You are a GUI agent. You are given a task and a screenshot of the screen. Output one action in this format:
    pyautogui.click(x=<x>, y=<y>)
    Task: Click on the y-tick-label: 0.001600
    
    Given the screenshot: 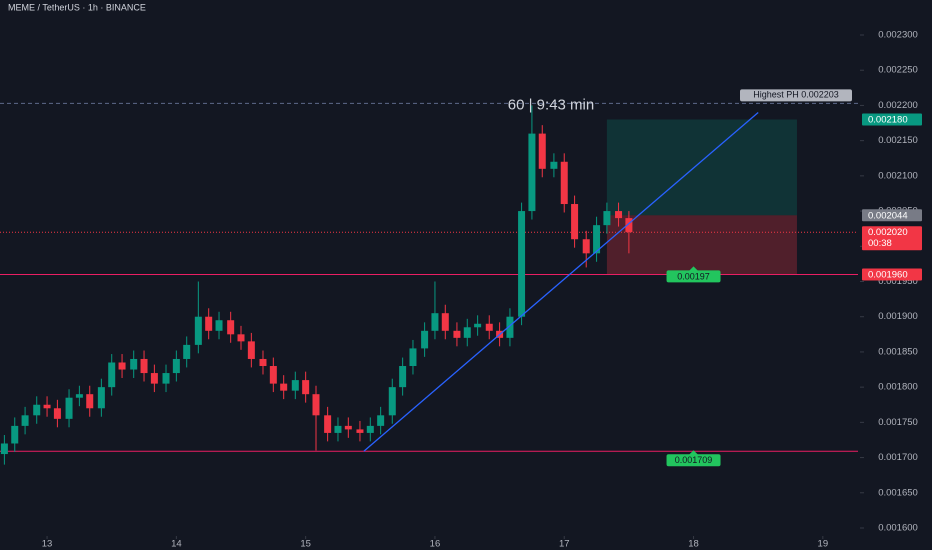 What is the action you would take?
    pyautogui.click(x=898, y=528)
    